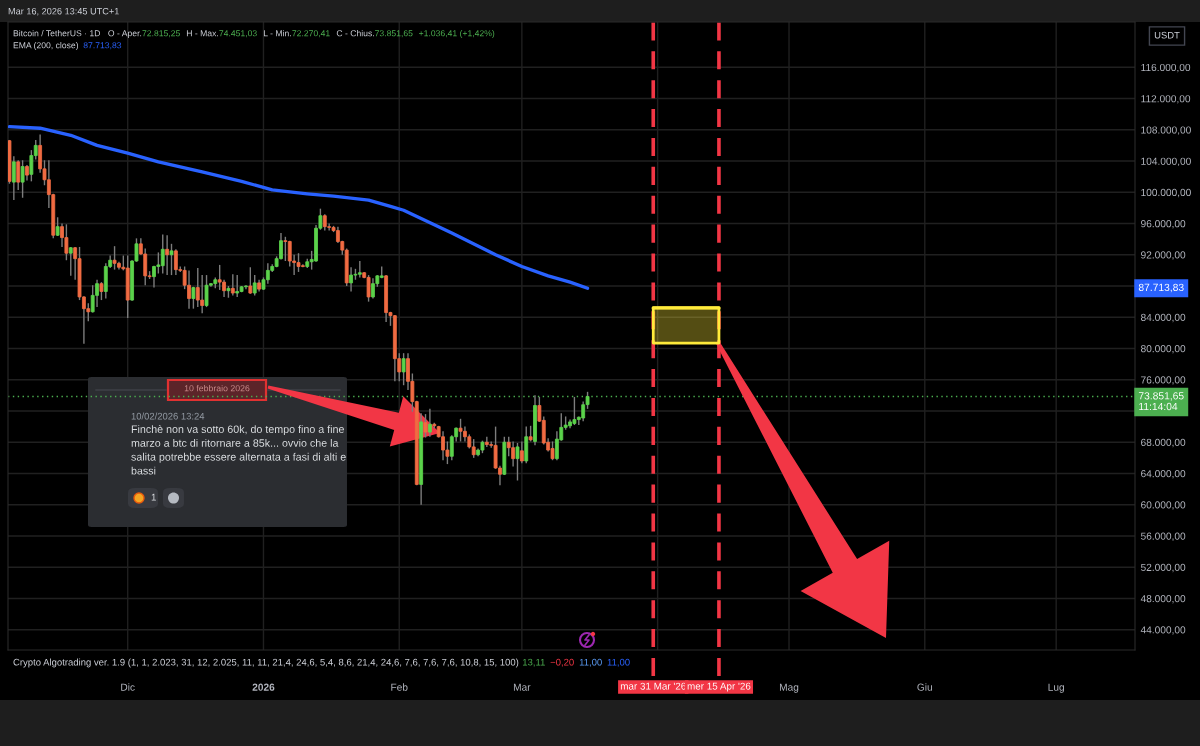 This screenshot has height=746, width=1200. What do you see at coordinates (1166, 193) in the screenshot?
I see `y-tick-label: 100.000,00` at bounding box center [1166, 193].